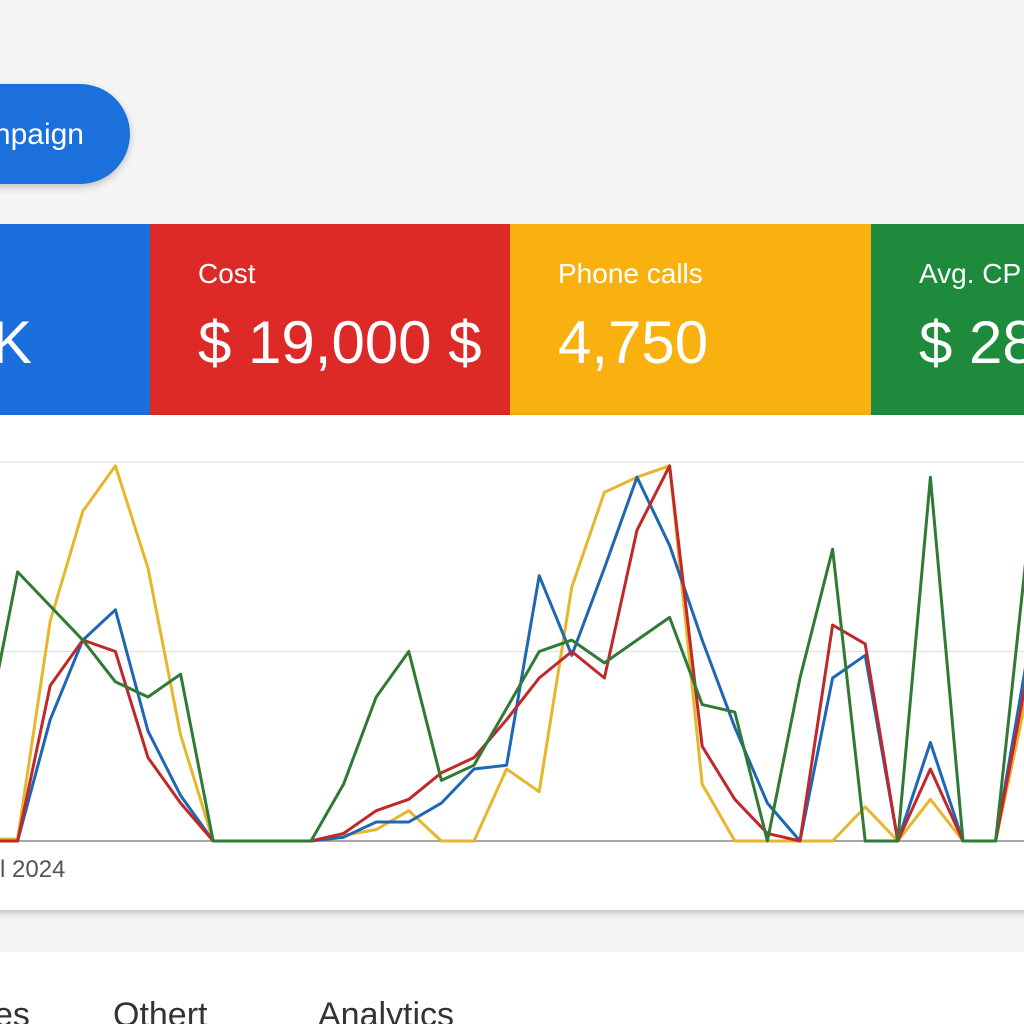  What do you see at coordinates (970, 273) in the screenshot?
I see `metric-label: Avg. CP` at bounding box center [970, 273].